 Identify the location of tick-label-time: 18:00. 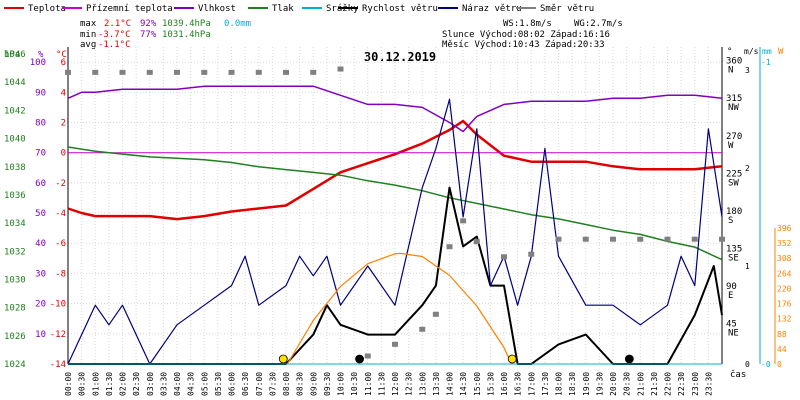
(559, 384).